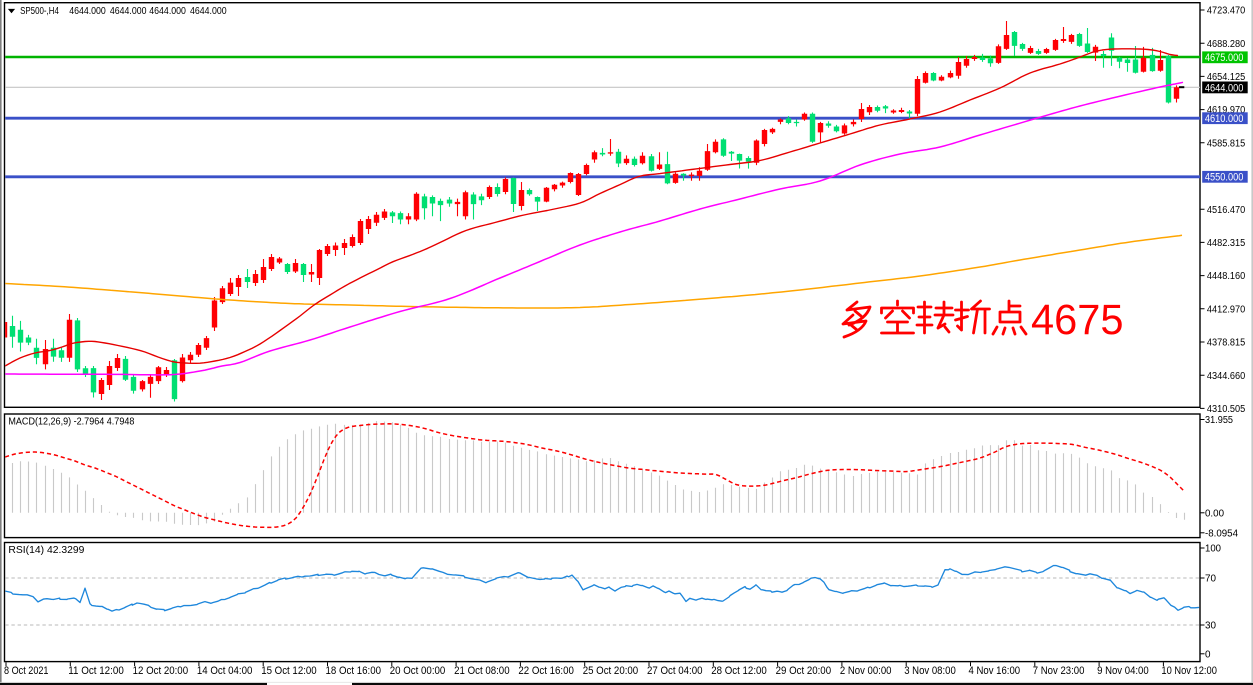 The height and width of the screenshot is (685, 1253). I want to click on svg-text: 10 Nov 12:00, so click(1189, 671).